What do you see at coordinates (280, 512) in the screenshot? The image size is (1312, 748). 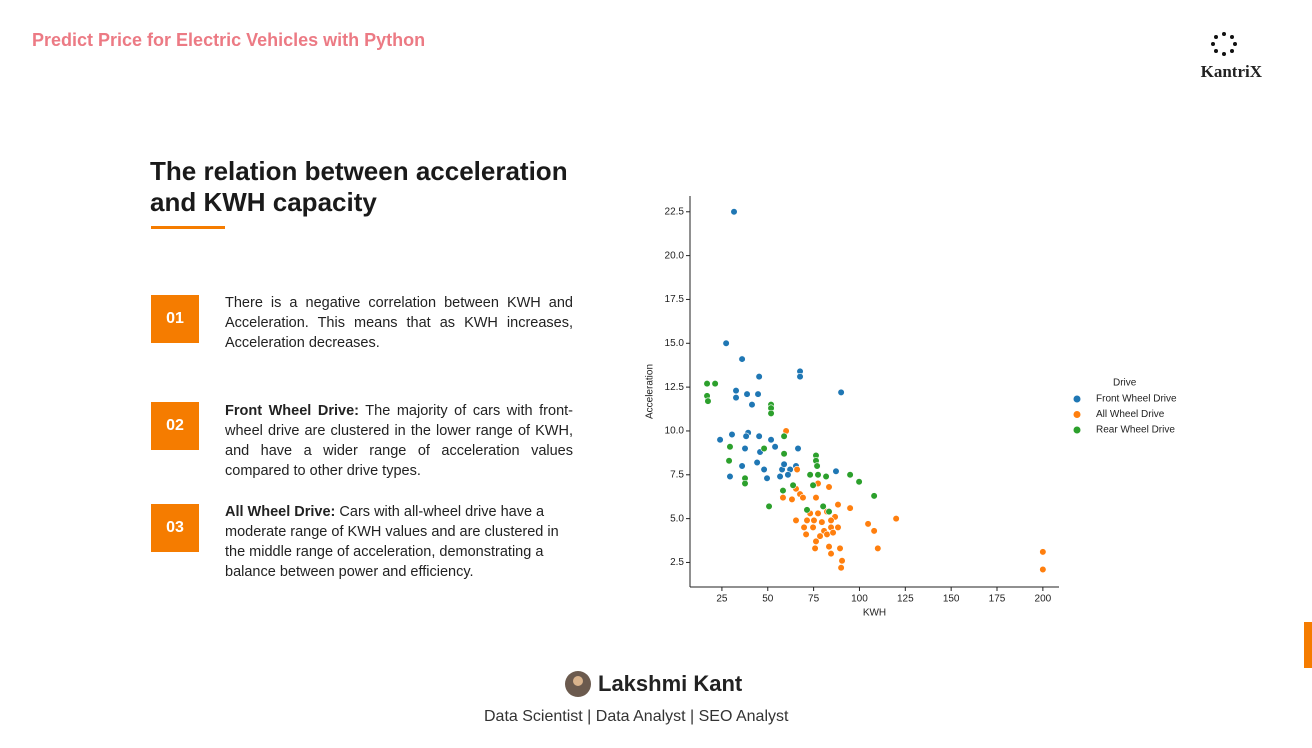 I see `lead: All Wheel Drive:` at bounding box center [280, 512].